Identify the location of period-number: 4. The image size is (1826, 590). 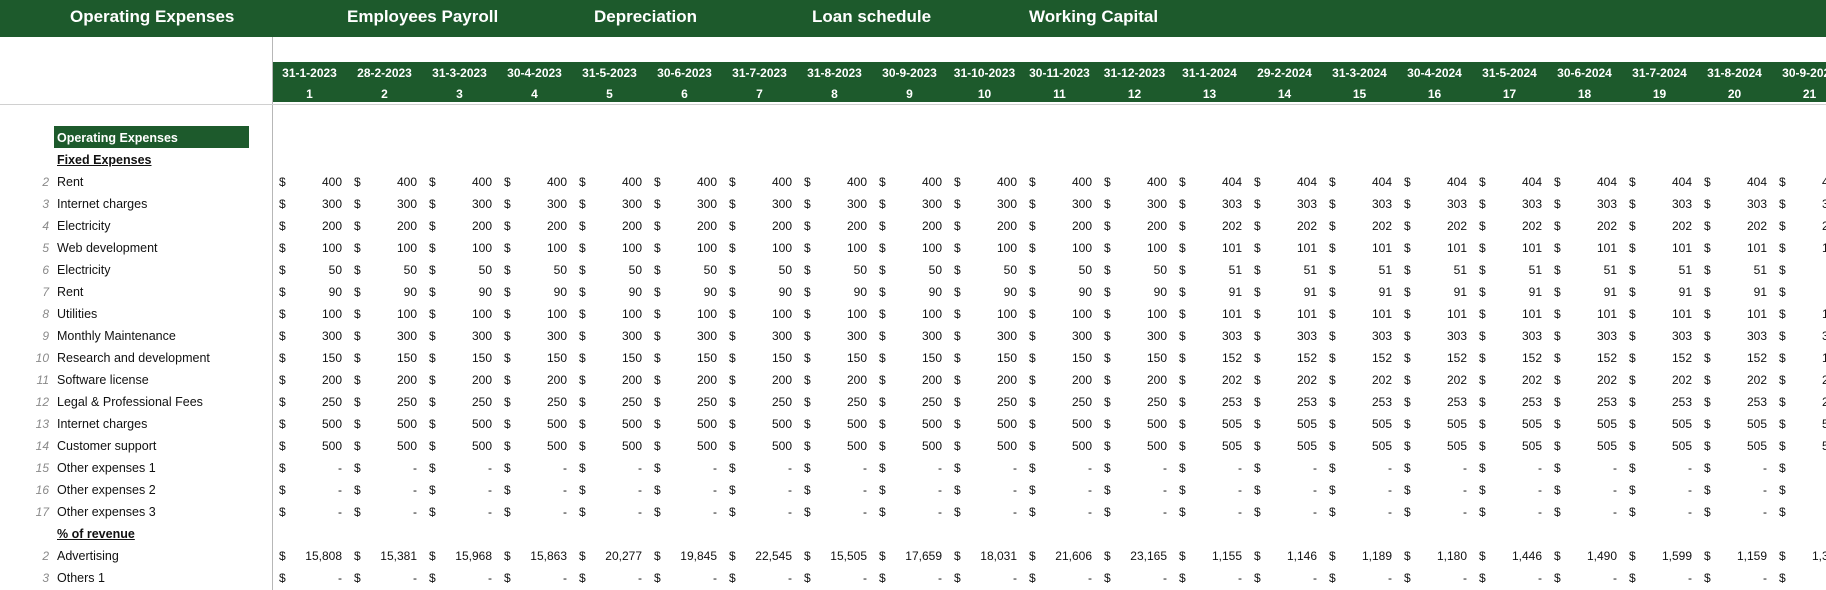
(534, 94).